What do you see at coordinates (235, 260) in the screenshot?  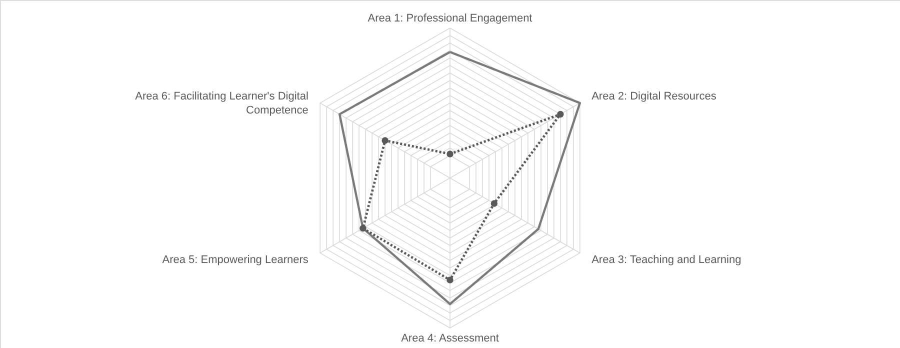 I see `spoke-label: Area 5: Empowering Learners` at bounding box center [235, 260].